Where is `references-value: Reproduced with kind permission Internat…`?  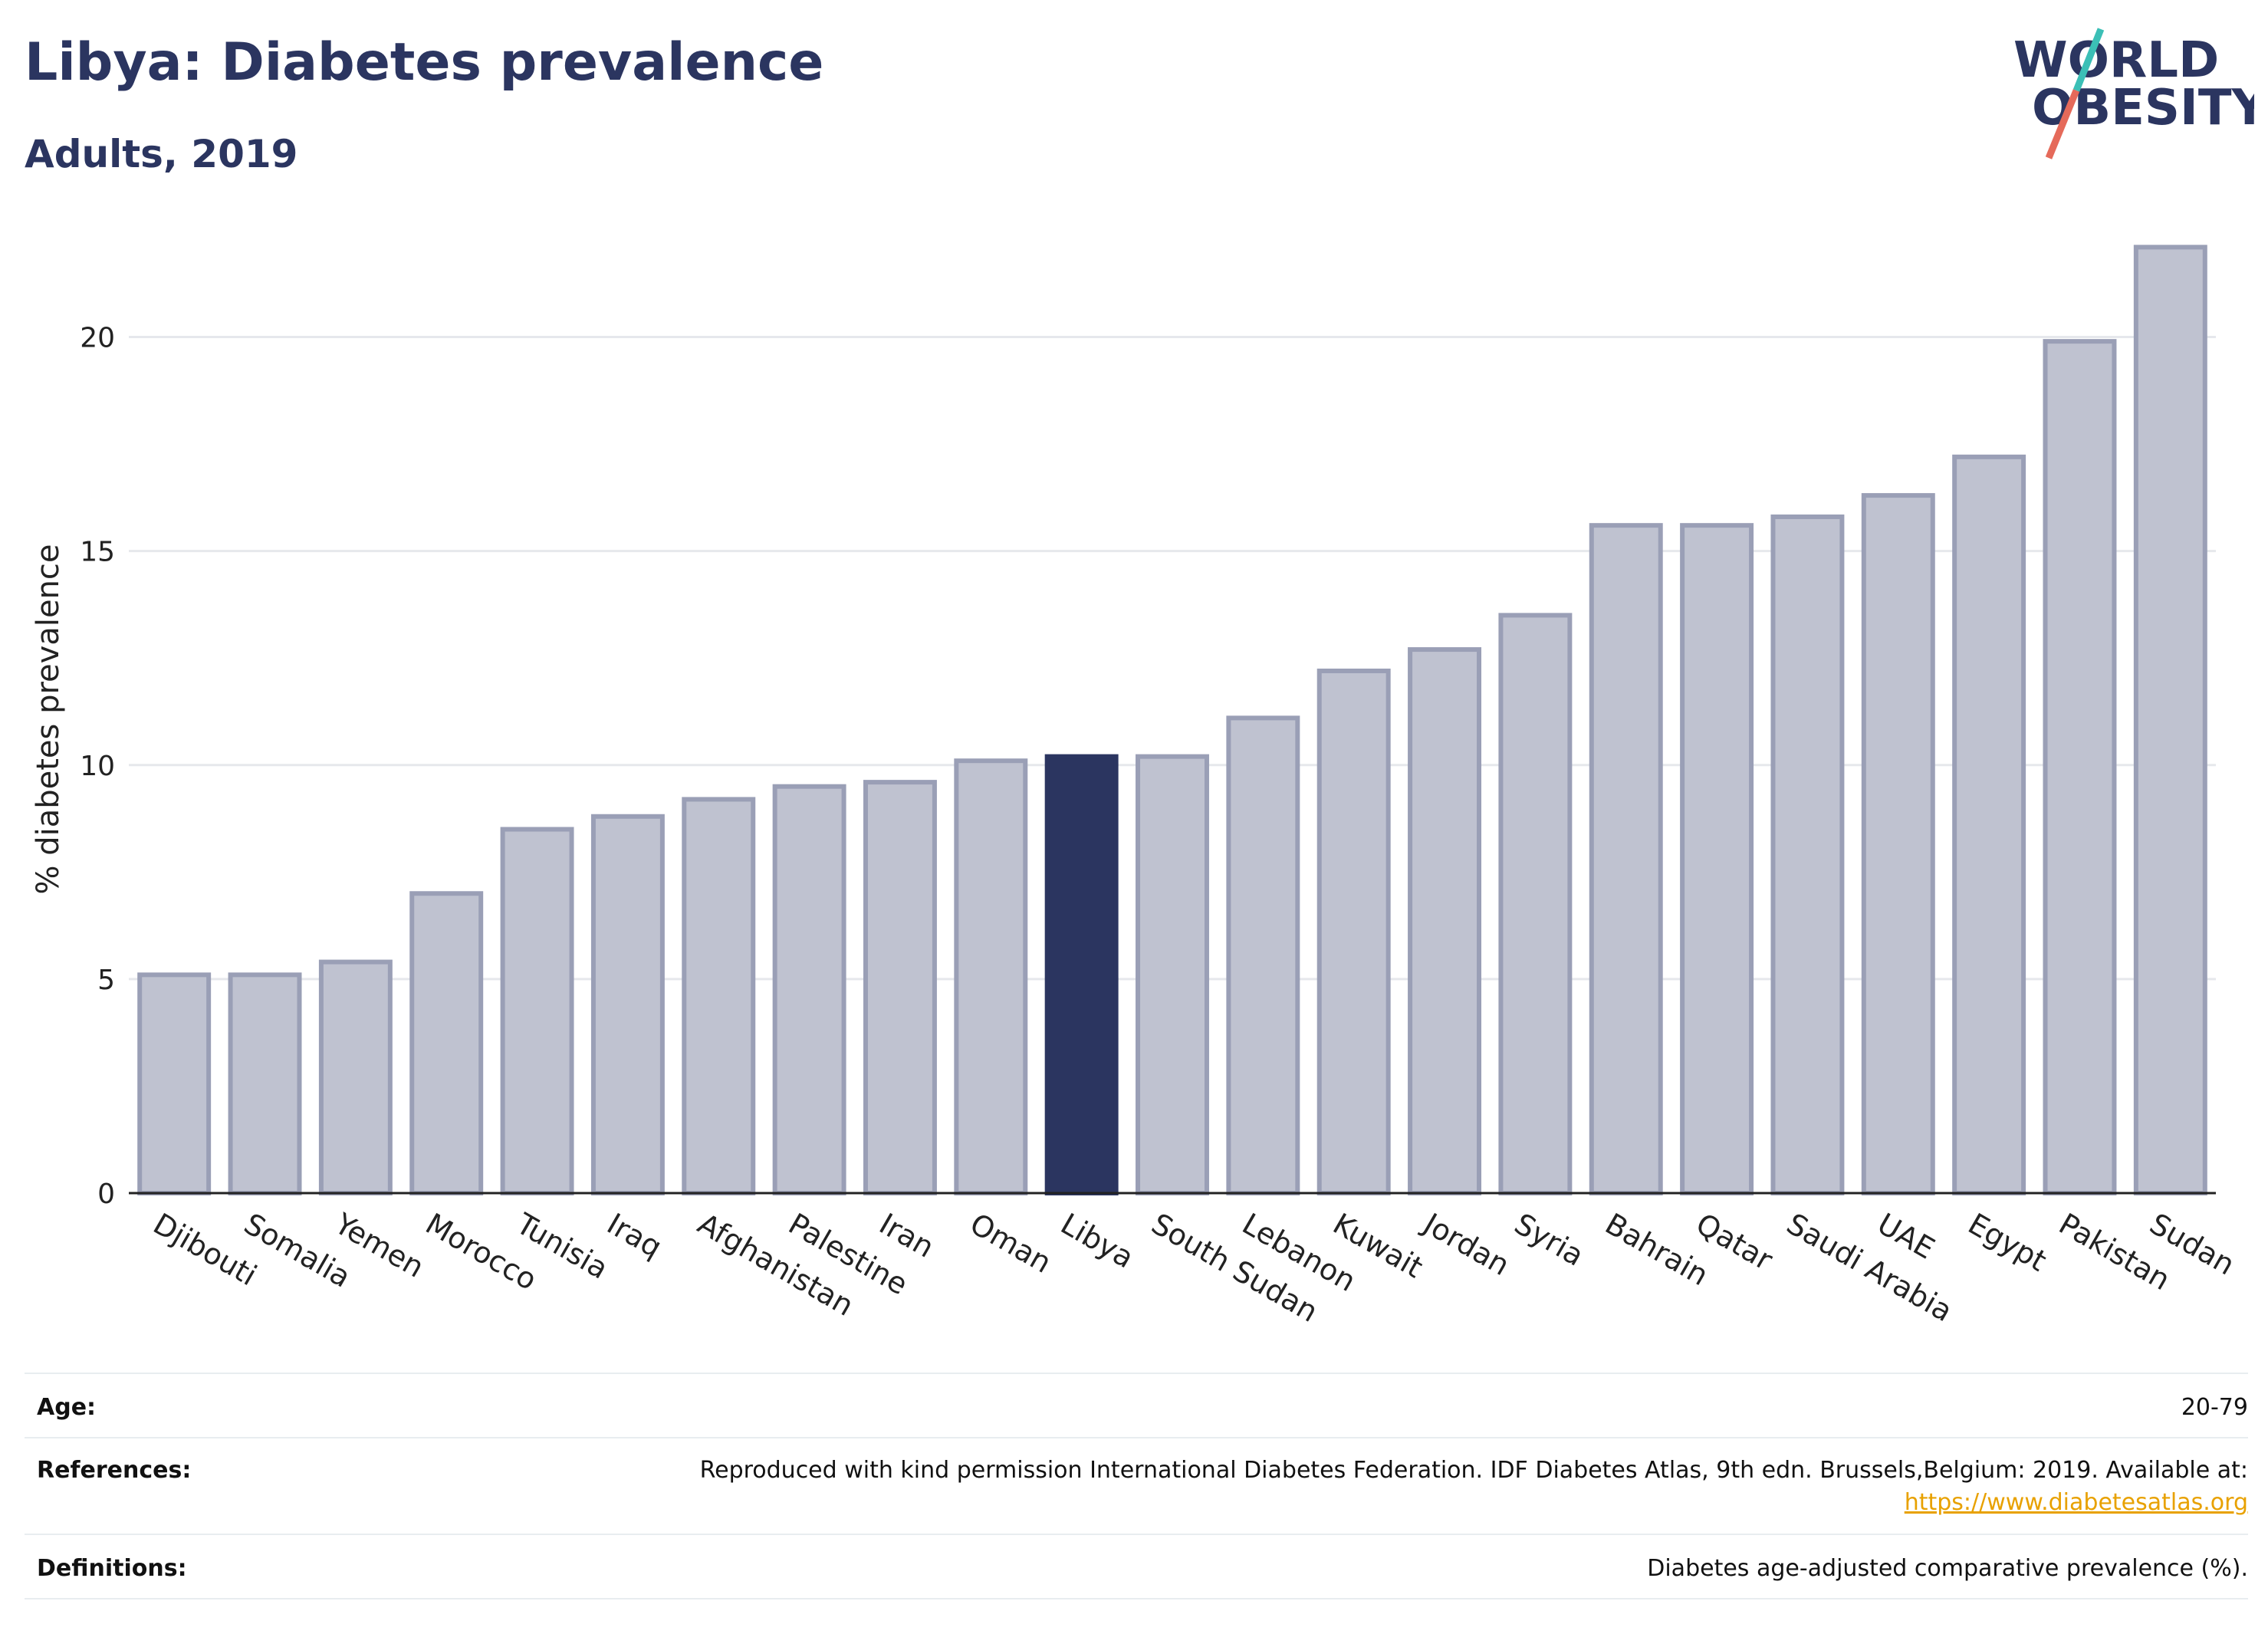 references-value: Reproduced with kind permission Internat… is located at coordinates (1473, 1471).